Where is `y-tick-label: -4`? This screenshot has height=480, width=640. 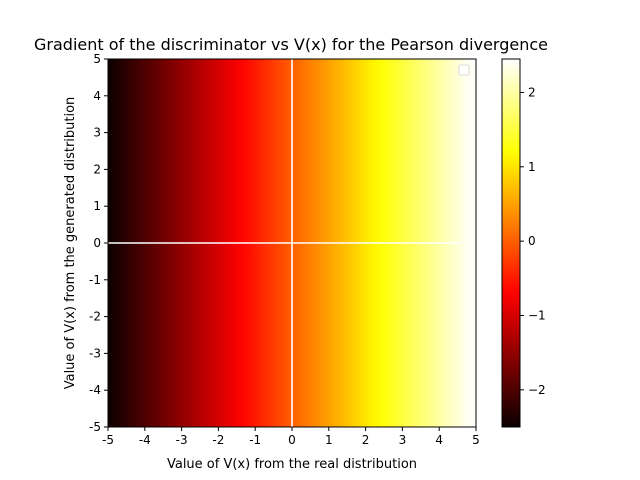
y-tick-label: -4 is located at coordinates (95, 390).